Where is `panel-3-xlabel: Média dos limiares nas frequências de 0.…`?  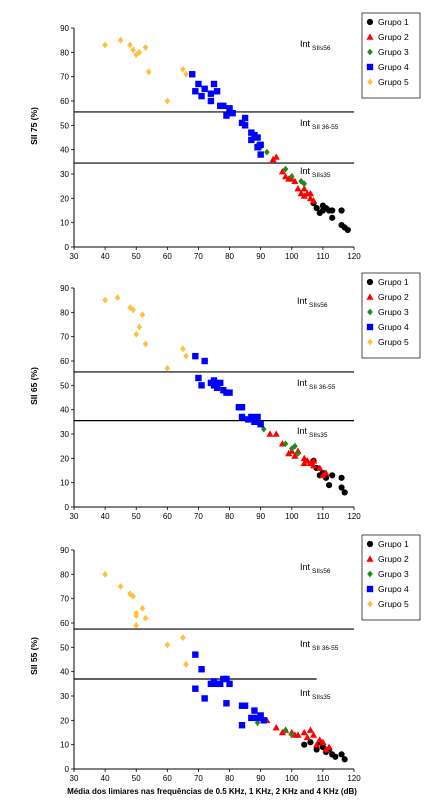 panel-3-xlabel: Média dos limiares nas frequências de 0.… is located at coordinates (212, 791).